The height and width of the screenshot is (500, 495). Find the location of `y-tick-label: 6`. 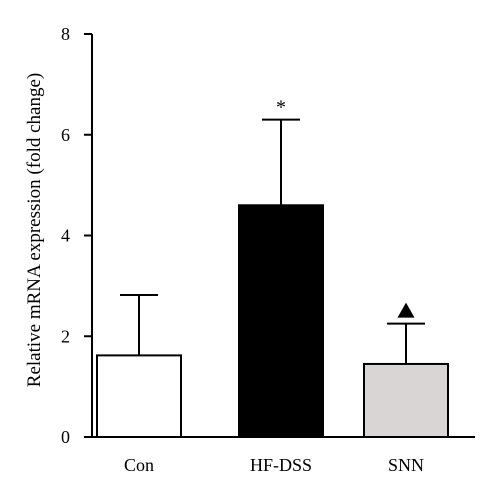

y-tick-label: 6 is located at coordinates (65, 135).